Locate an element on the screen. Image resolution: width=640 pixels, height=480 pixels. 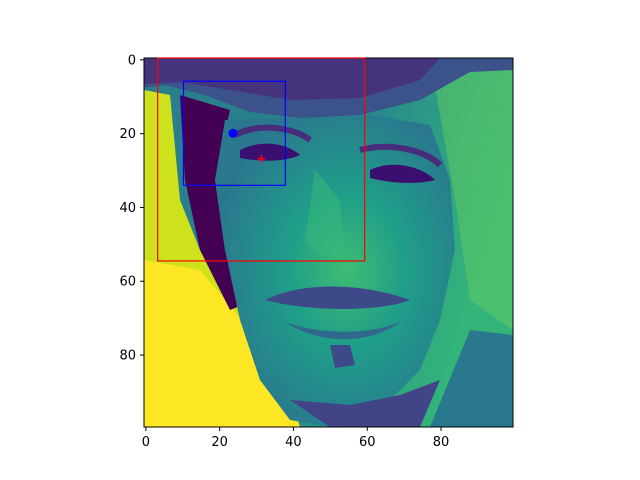
blue-dot is located at coordinates (233, 133).